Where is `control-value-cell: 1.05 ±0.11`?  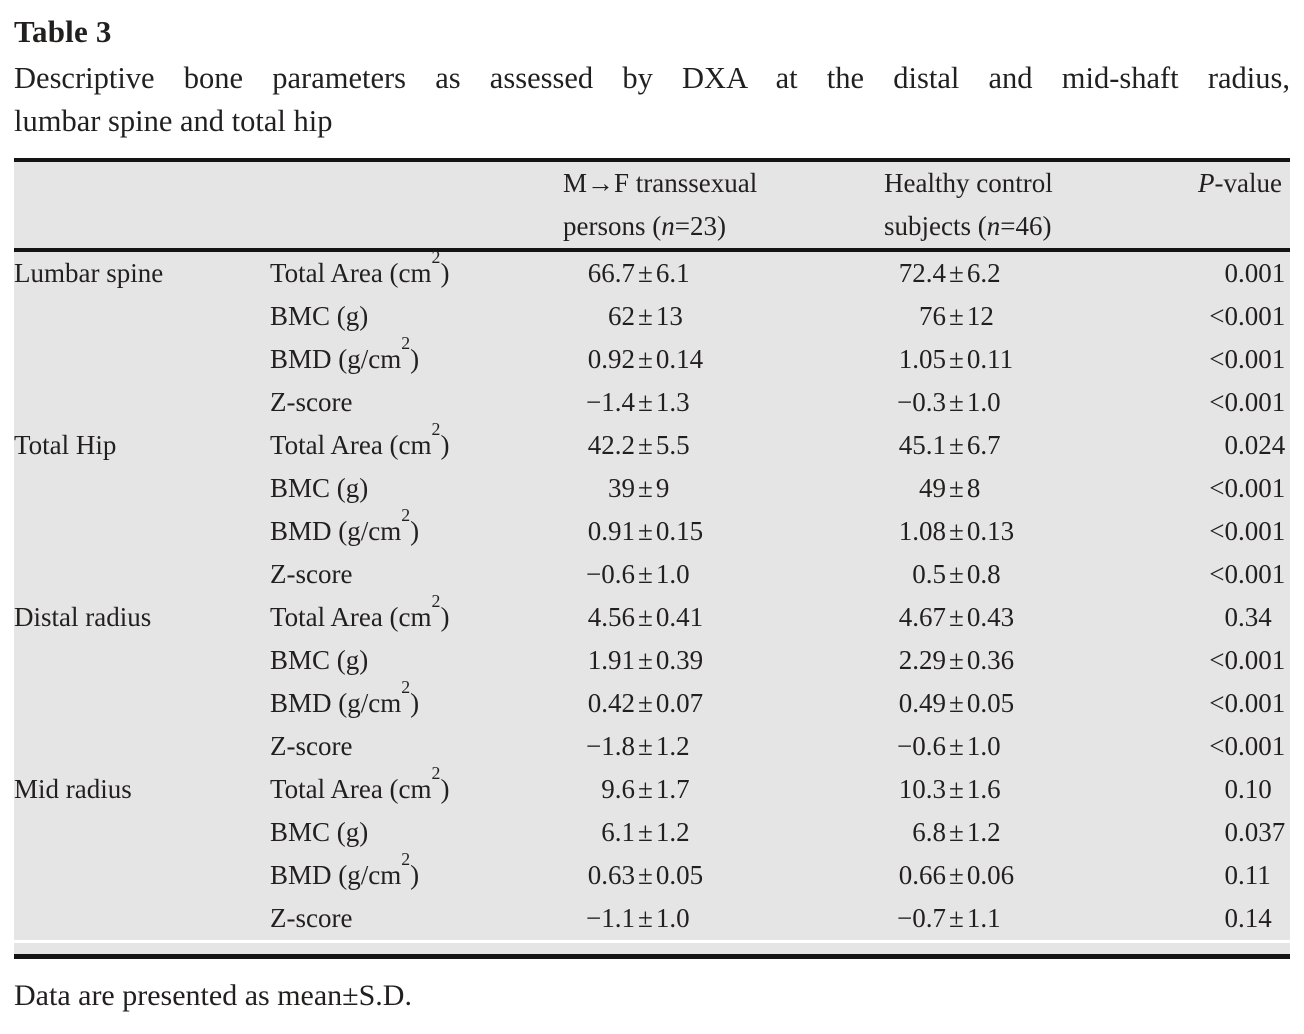 control-value-cell: 1.05 ±0.11 is located at coordinates (1031, 359).